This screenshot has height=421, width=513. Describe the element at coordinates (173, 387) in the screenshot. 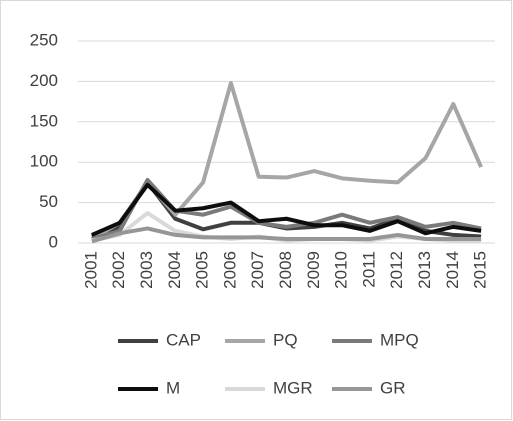

I see `legend-label: M` at that location.